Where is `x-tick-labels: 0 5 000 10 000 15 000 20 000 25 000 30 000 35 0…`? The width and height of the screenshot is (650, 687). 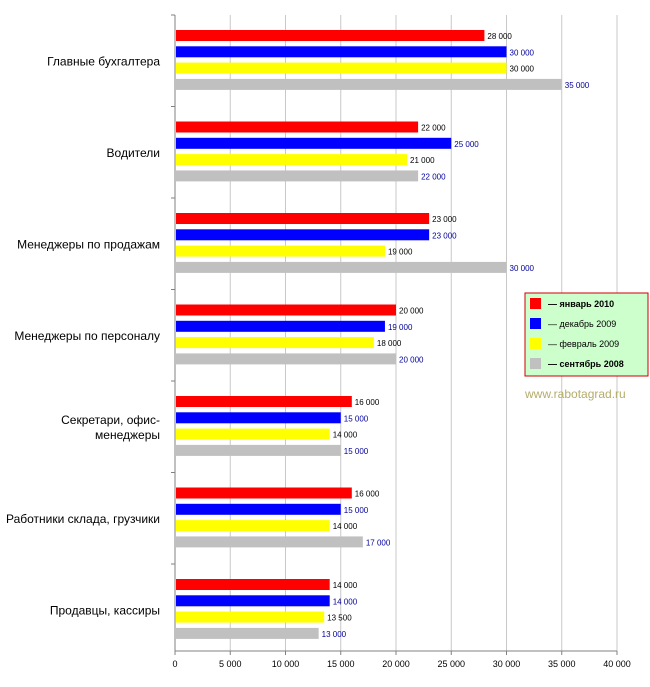 x-tick-labels: 0 5 000 10 000 15 000 20 000 25 000 30 000 35 0… is located at coordinates (401, 664).